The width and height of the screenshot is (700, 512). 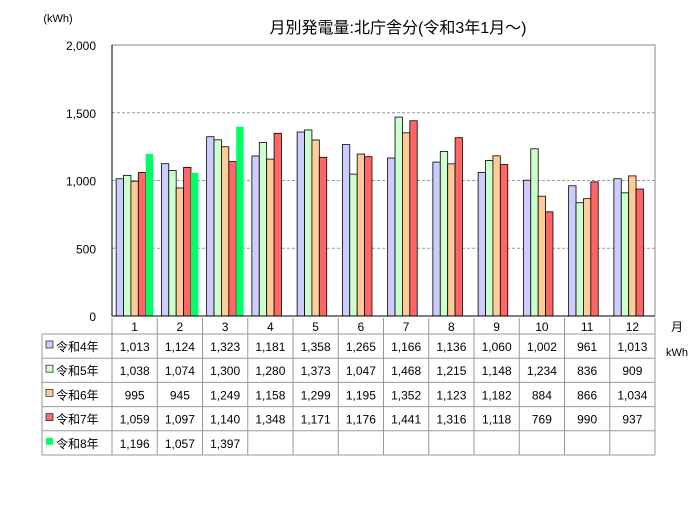 I want to click on table-cell: 884, so click(x=542, y=395).